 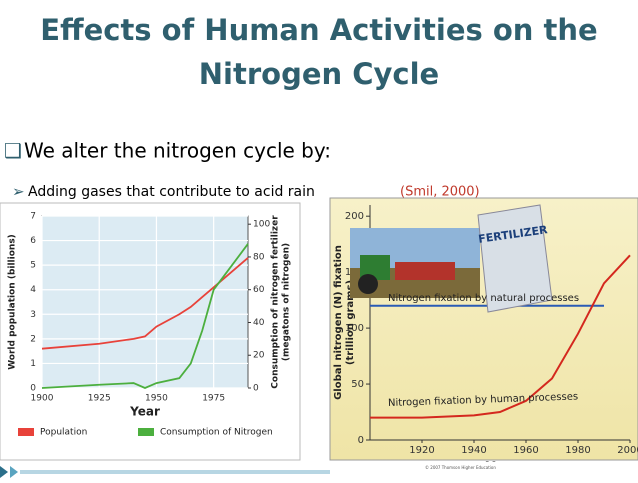 What do you see at coordinates (213, 399) in the screenshot?
I see `x-tick-label: 1975` at bounding box center [213, 399].